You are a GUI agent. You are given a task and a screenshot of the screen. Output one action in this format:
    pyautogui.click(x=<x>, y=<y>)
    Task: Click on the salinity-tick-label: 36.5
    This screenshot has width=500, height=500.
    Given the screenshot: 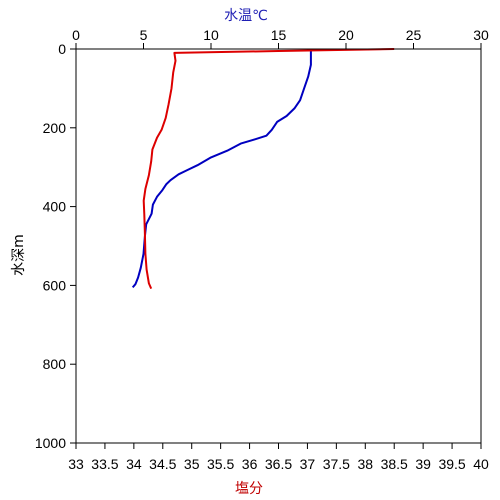 What is the action you would take?
    pyautogui.click(x=278, y=464)
    